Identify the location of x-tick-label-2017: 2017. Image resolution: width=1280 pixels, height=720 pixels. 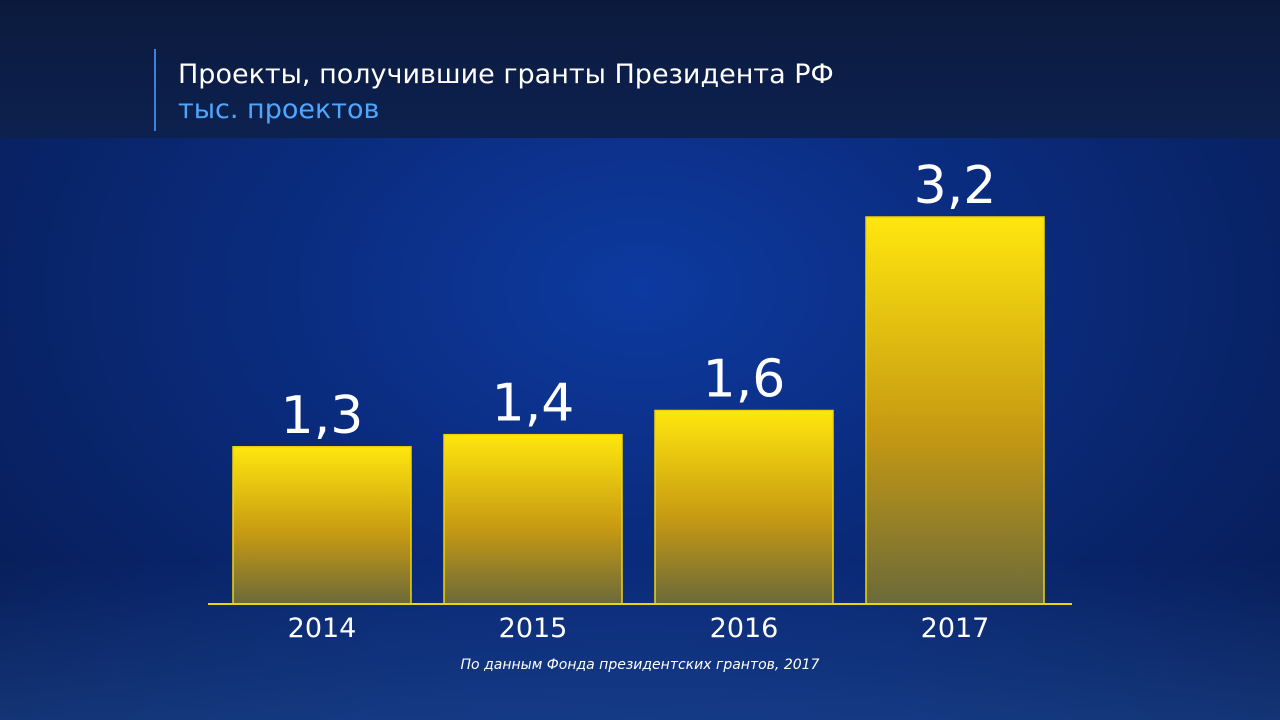
(955, 628).